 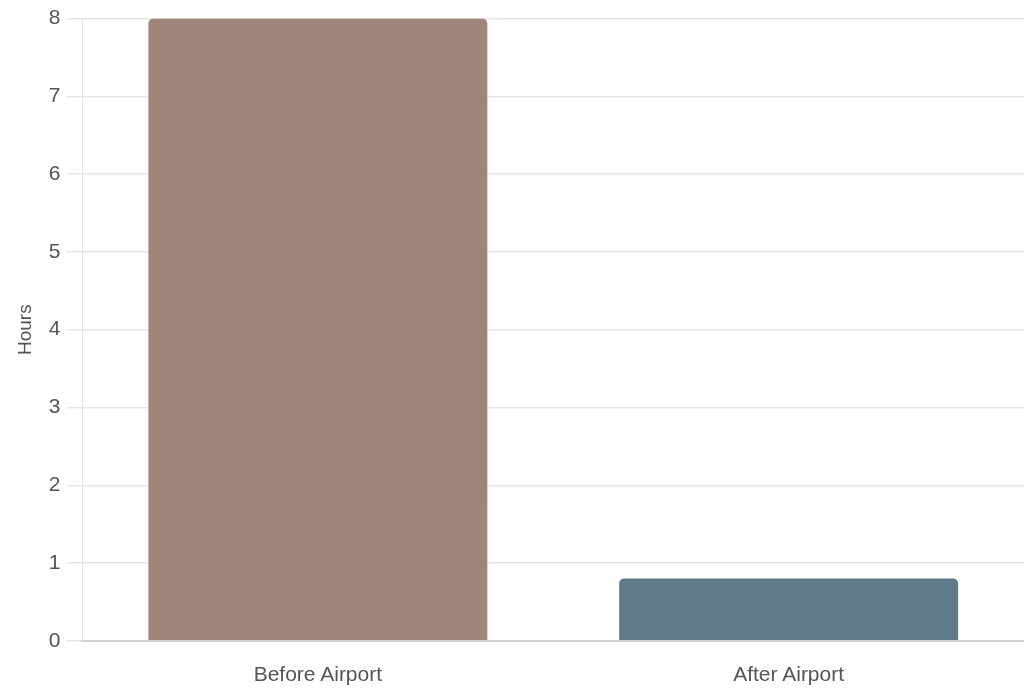 I want to click on x-tick-label: Before Airport, so click(x=318, y=674).